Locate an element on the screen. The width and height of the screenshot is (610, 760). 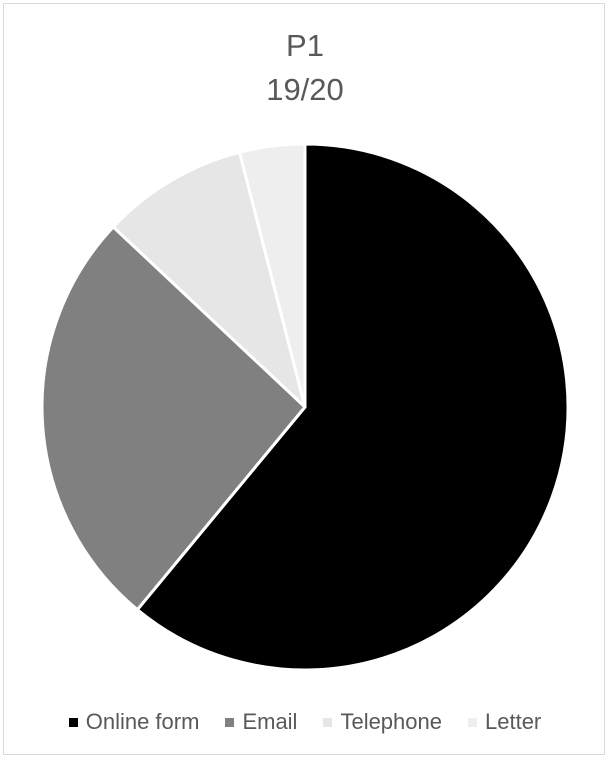
pie-slice-telephone is located at coordinates (209, 279).